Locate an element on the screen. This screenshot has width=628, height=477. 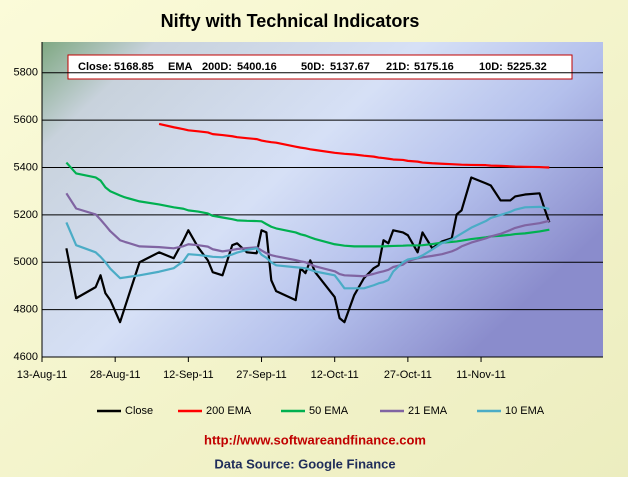
summary-value: 5168.85 is located at coordinates (134, 67).